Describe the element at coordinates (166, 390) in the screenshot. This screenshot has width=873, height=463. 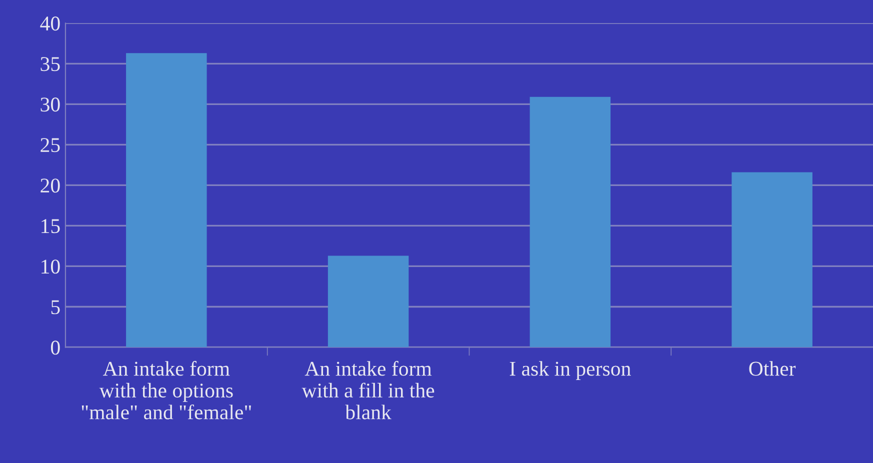
I see `x-tick-label: An intake form with the options "male" and "female"` at that location.